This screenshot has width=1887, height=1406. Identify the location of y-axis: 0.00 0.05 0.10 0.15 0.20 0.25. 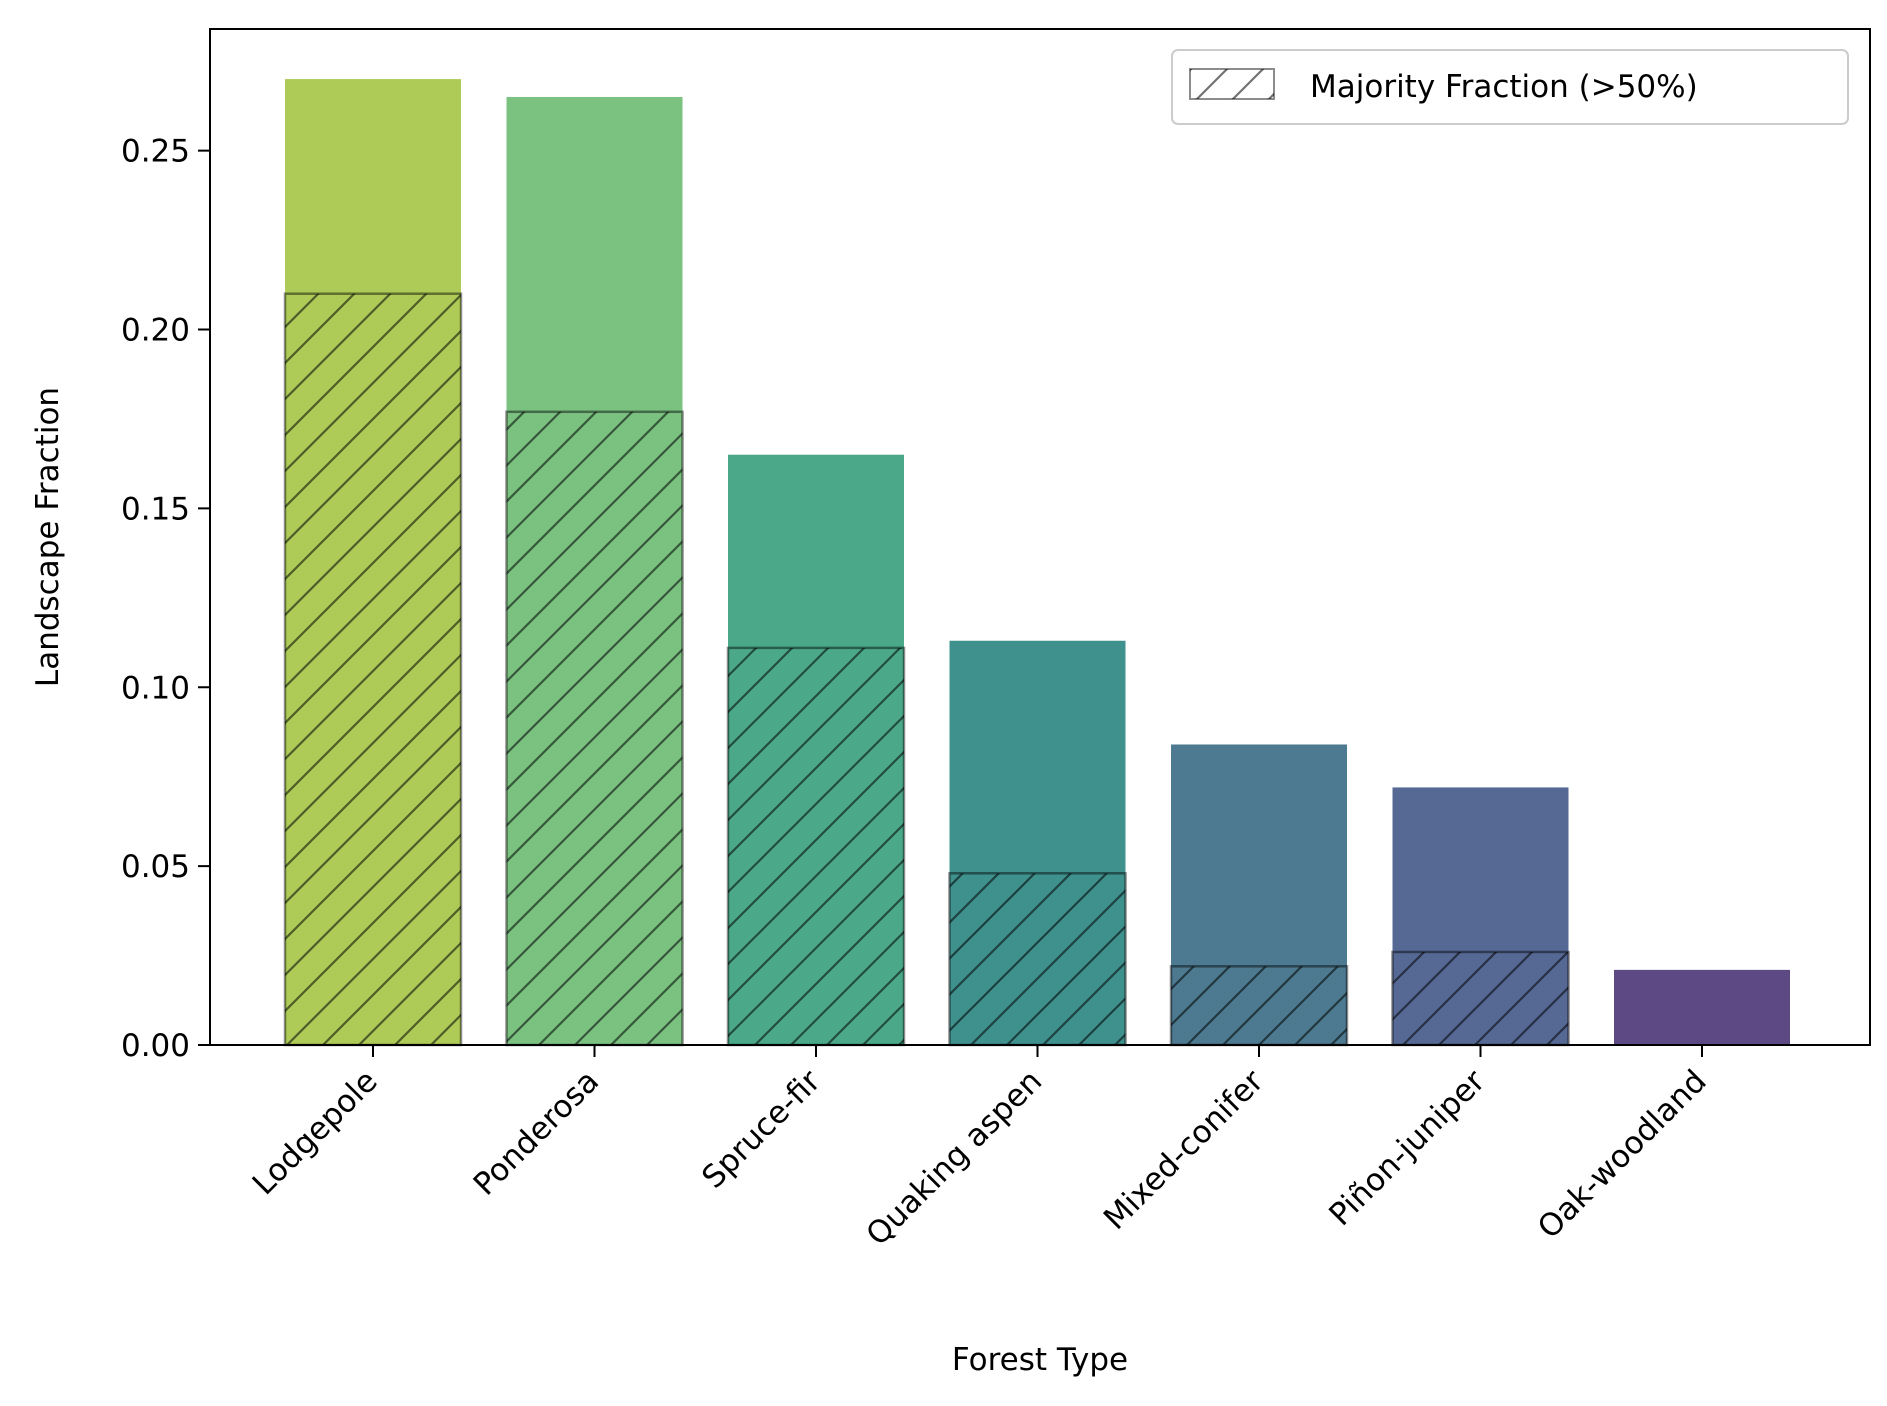
(165, 599).